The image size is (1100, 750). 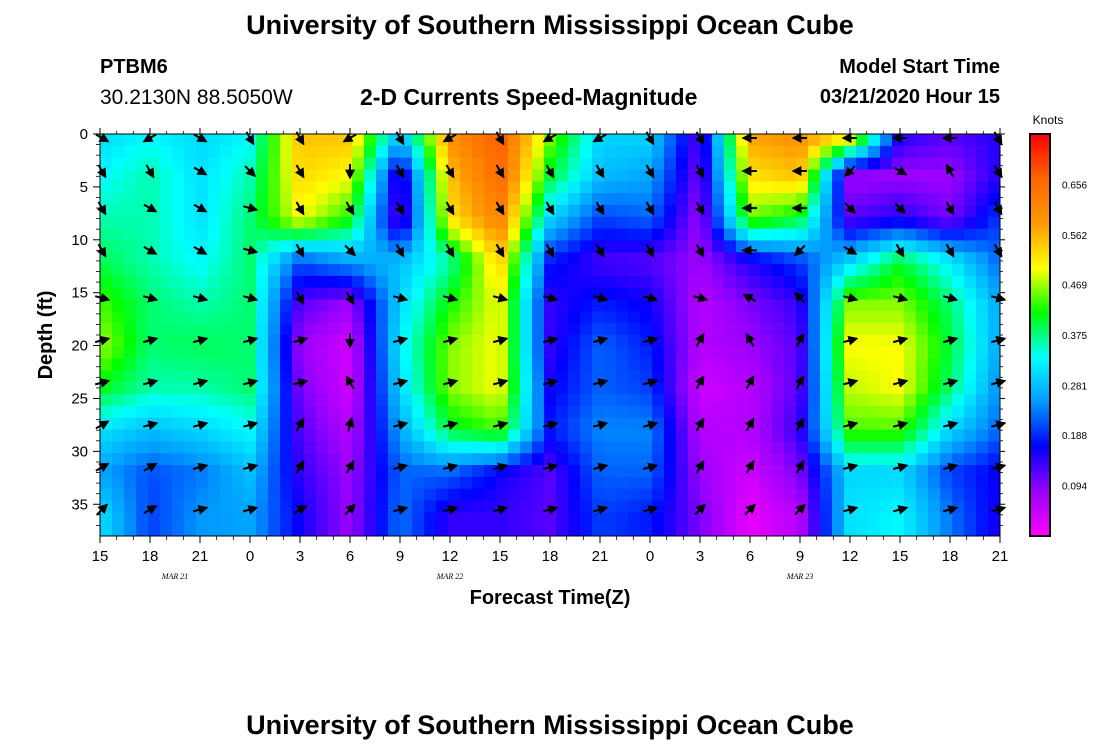 What do you see at coordinates (400, 556) in the screenshot?
I see `x-tick-label: 9` at bounding box center [400, 556].